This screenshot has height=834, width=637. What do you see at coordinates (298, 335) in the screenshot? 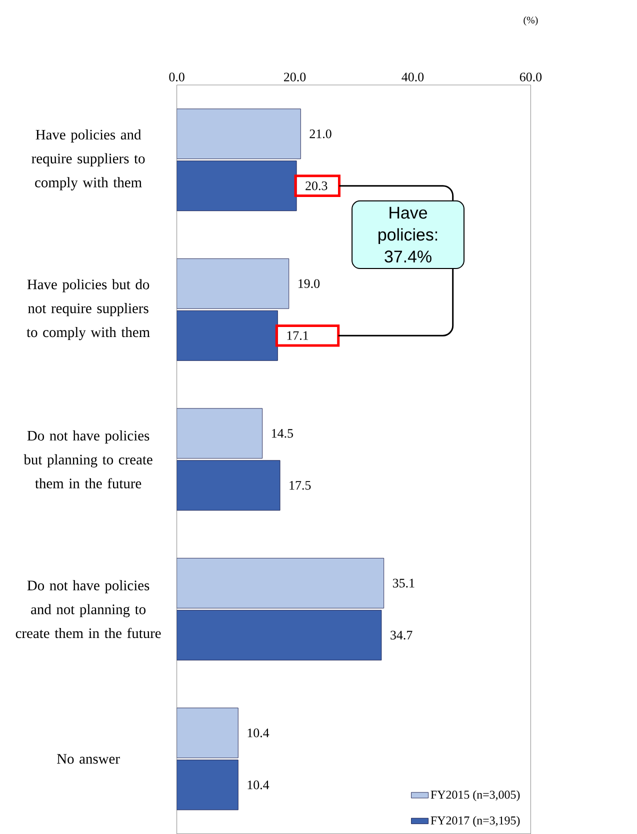
I see `data-label: 17.1` at bounding box center [298, 335].